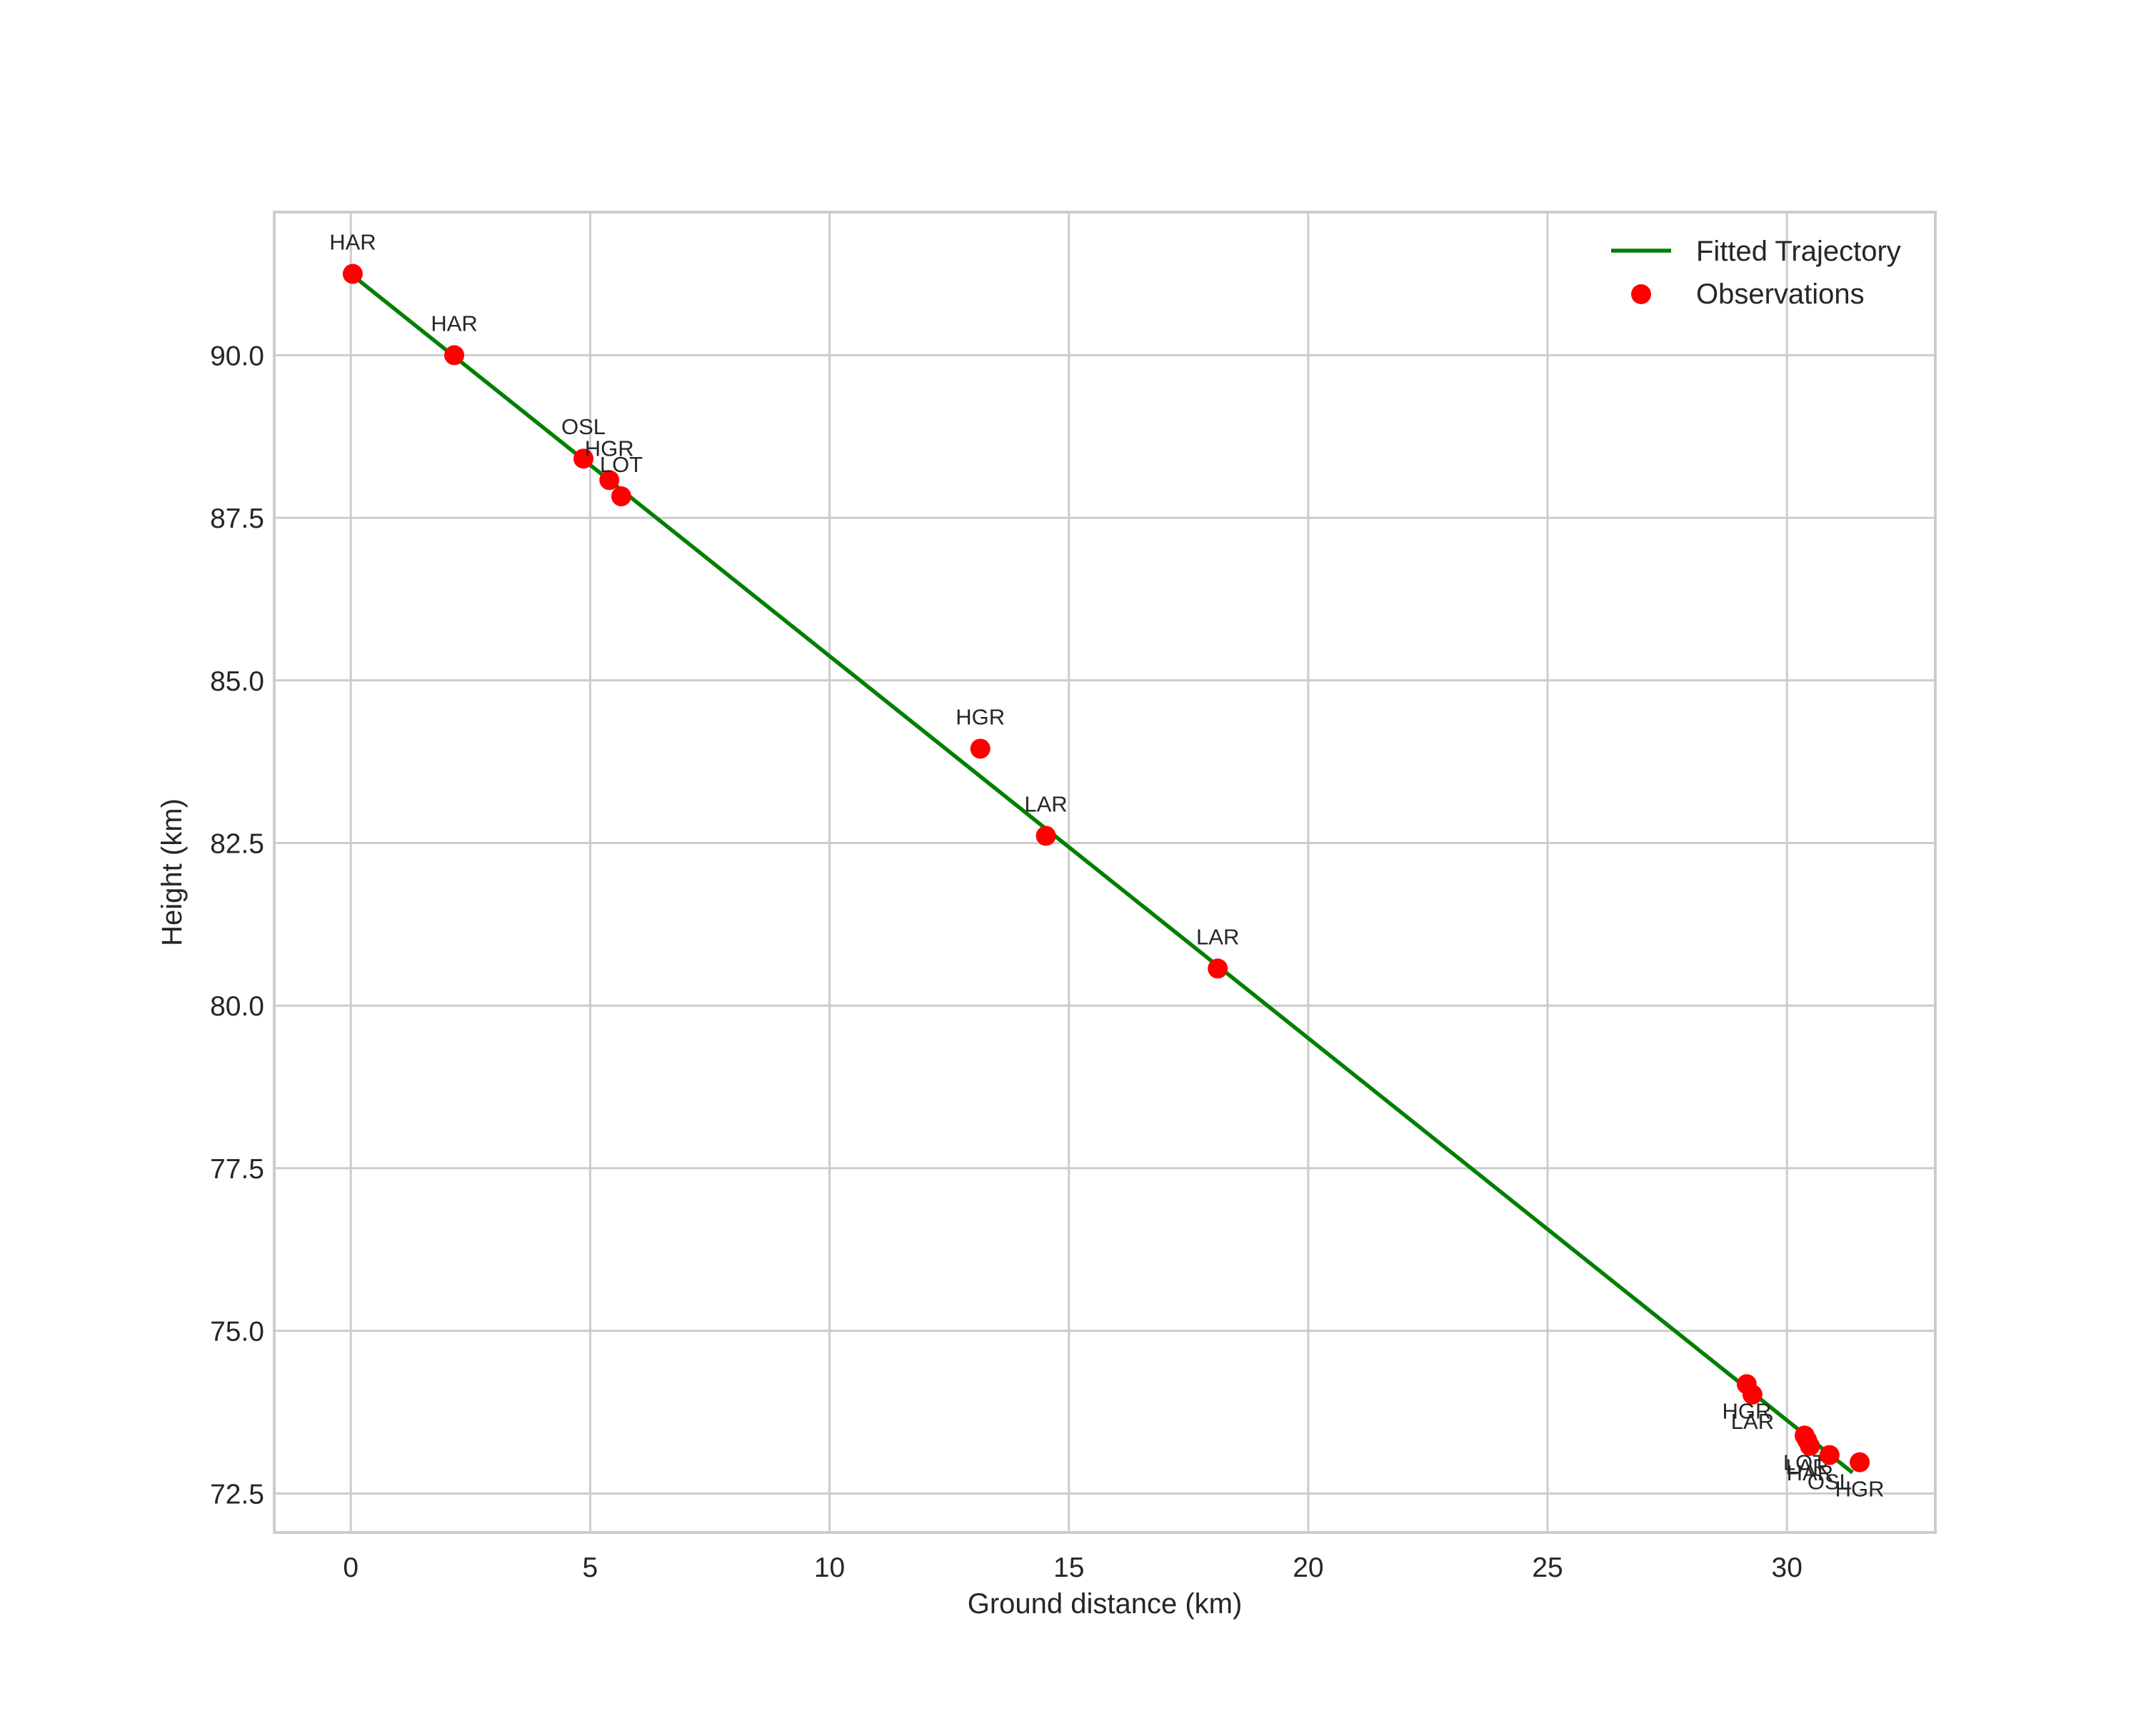 The height and width of the screenshot is (1731, 2156). I want to click on x-tick-label: 20, so click(1308, 1567).